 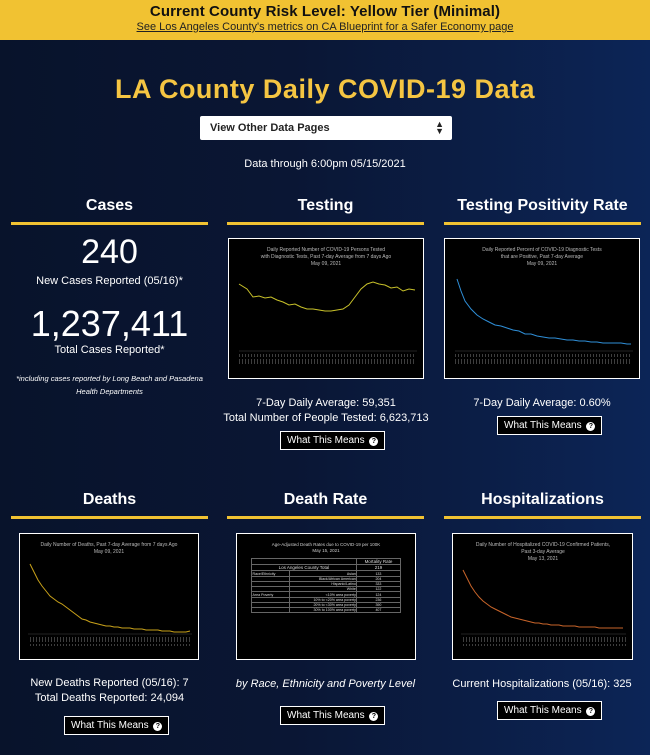 I want to click on cases-footnote-line2: Health Departments, so click(x=109, y=391).